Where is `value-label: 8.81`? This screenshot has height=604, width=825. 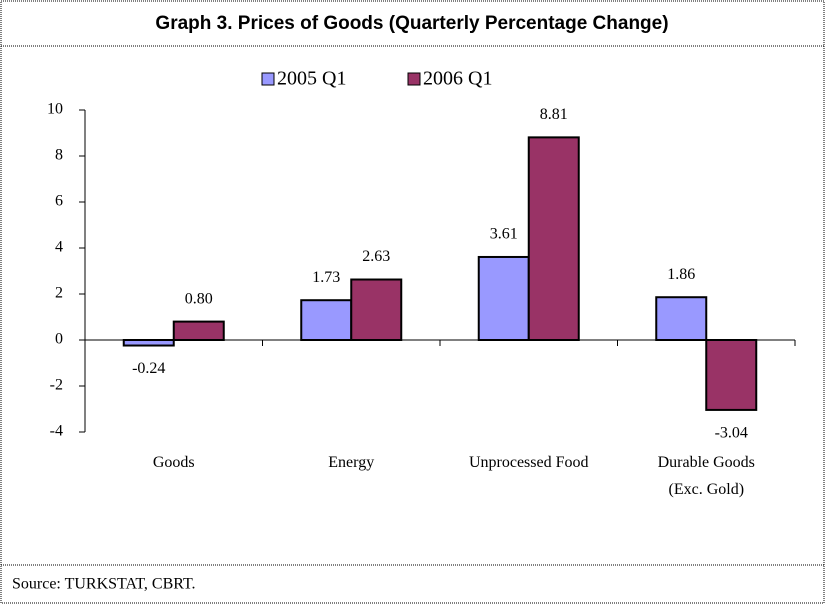
value-label: 8.81 is located at coordinates (554, 114).